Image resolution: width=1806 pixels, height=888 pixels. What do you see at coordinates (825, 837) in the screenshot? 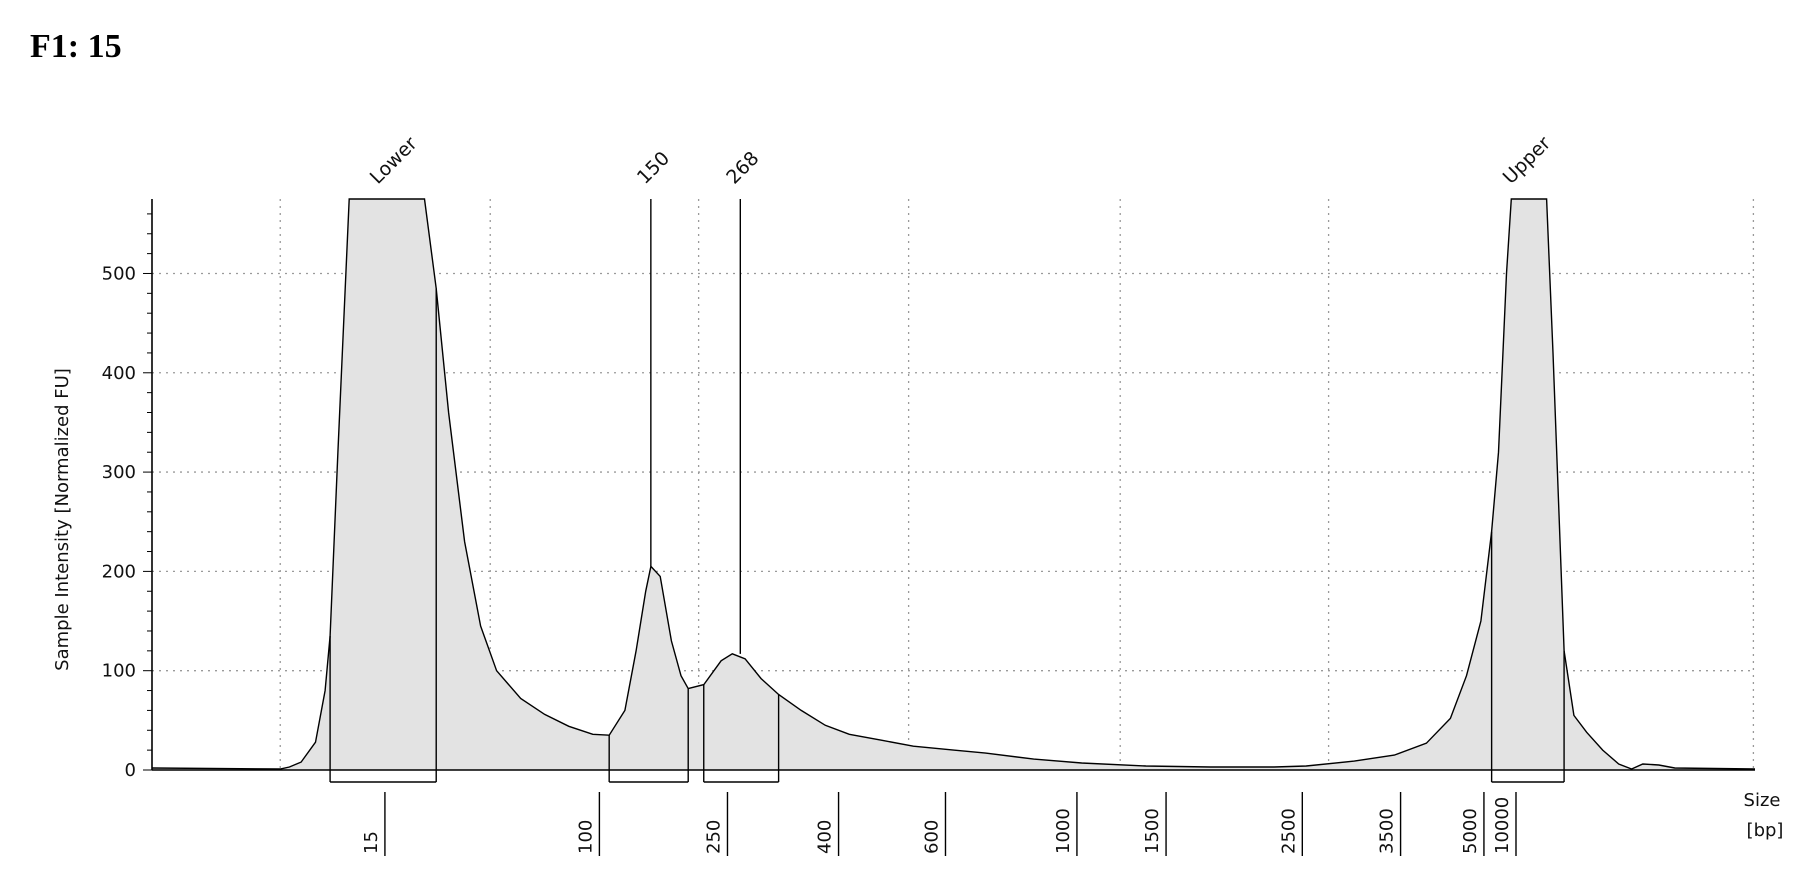
I see `ladder-label-400: 400` at bounding box center [825, 837].